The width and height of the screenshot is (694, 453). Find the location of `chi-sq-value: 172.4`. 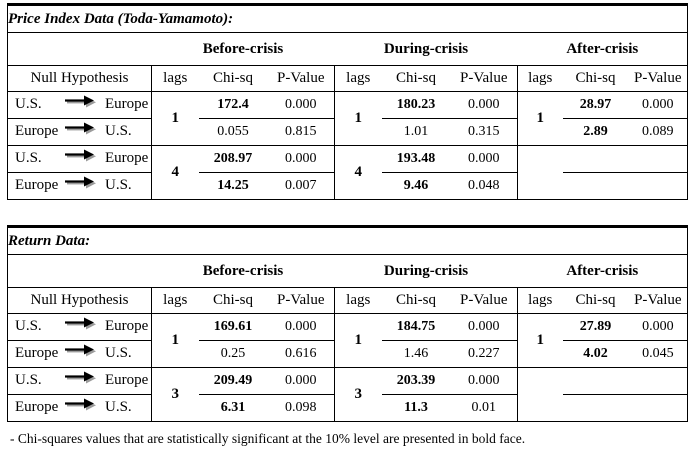

chi-sq-value: 172.4 is located at coordinates (233, 105).